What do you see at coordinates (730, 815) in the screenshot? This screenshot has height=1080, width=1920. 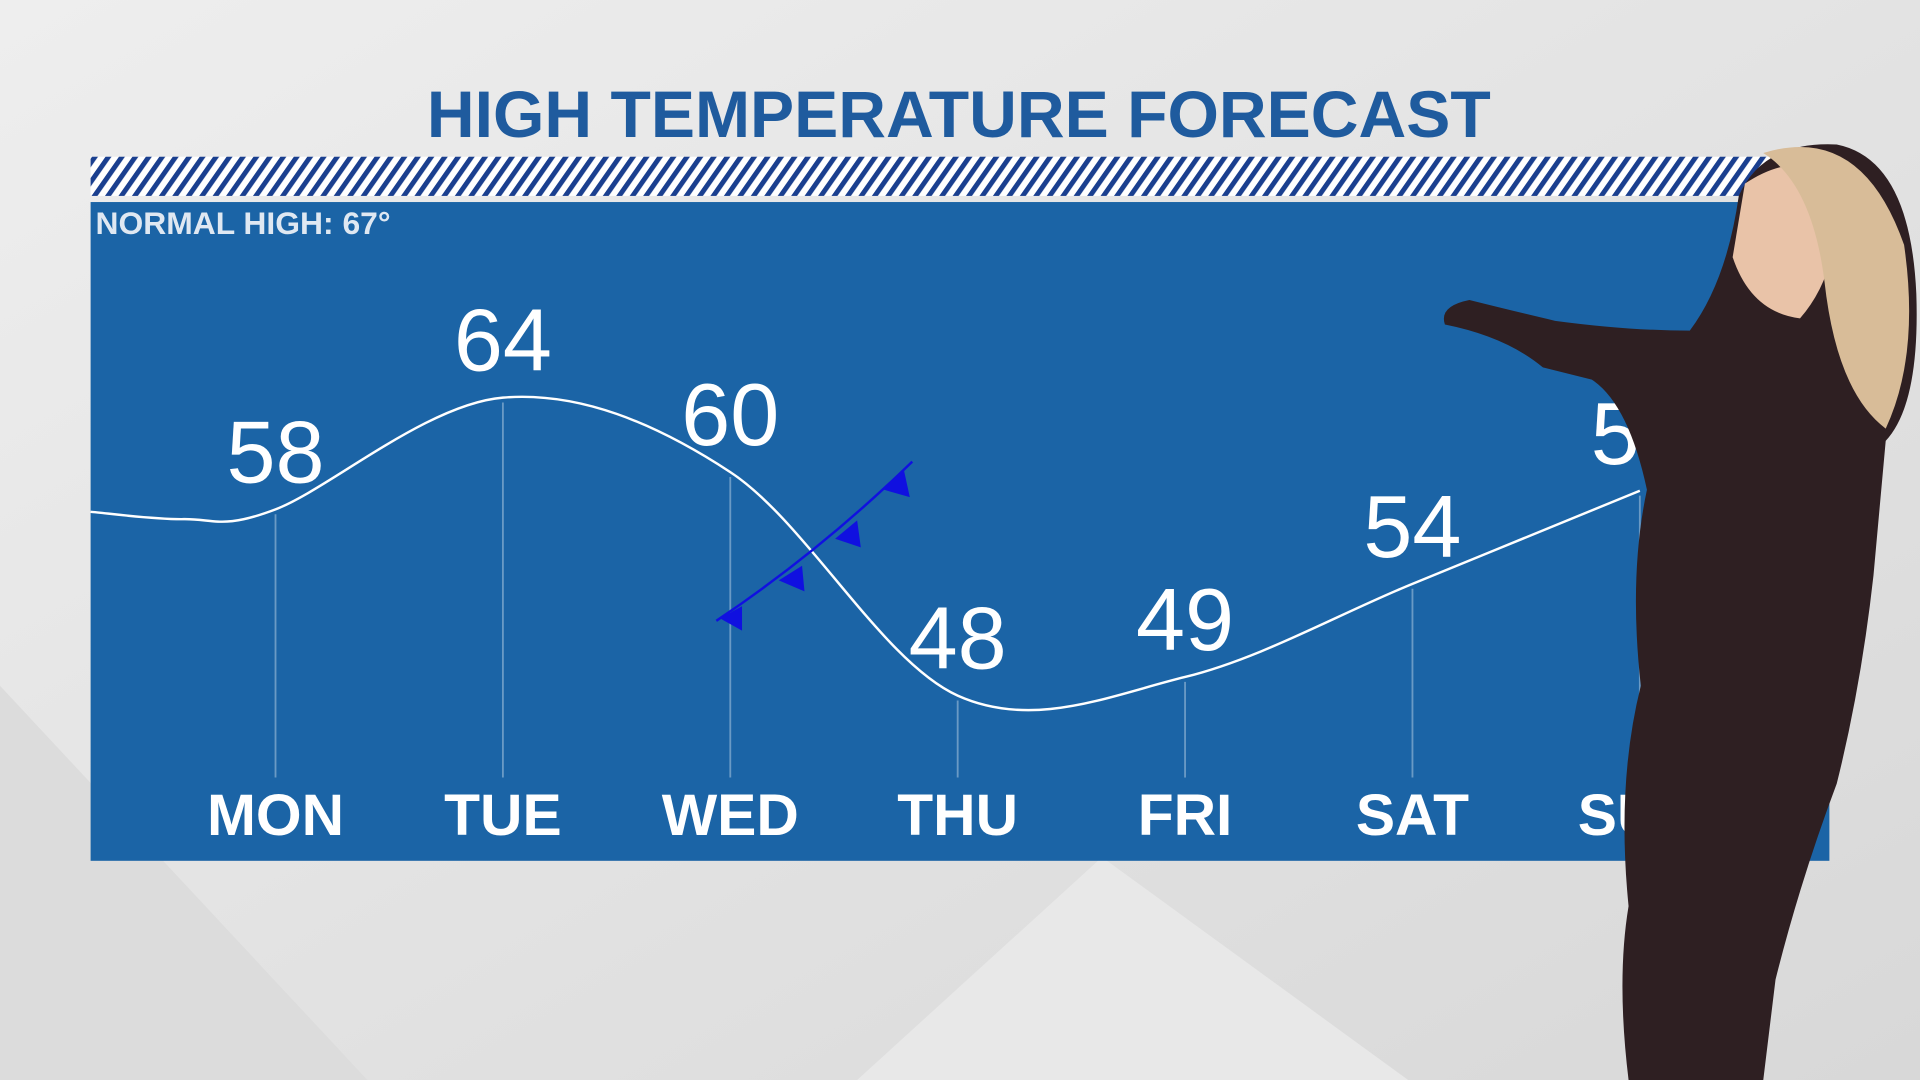 I see `day-label: WED` at bounding box center [730, 815].